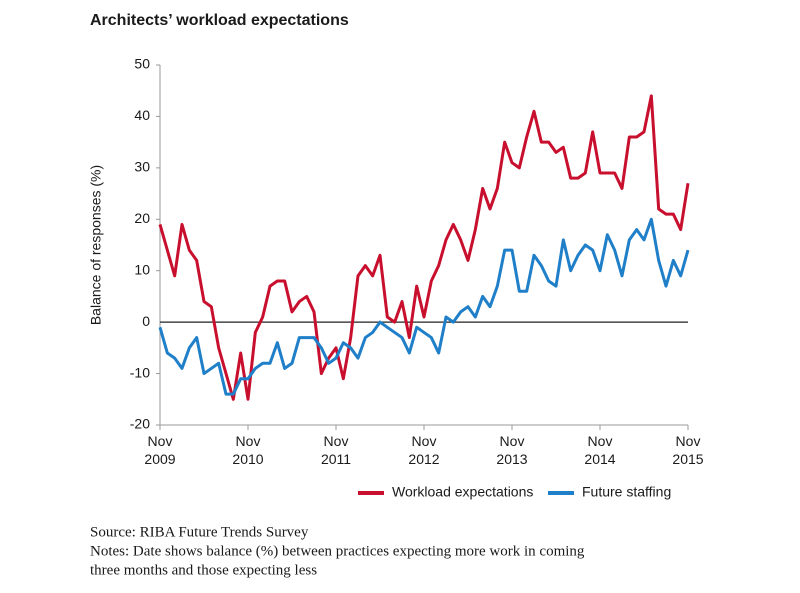  What do you see at coordinates (626, 492) in the screenshot?
I see `legend-label: Future staffing` at bounding box center [626, 492].